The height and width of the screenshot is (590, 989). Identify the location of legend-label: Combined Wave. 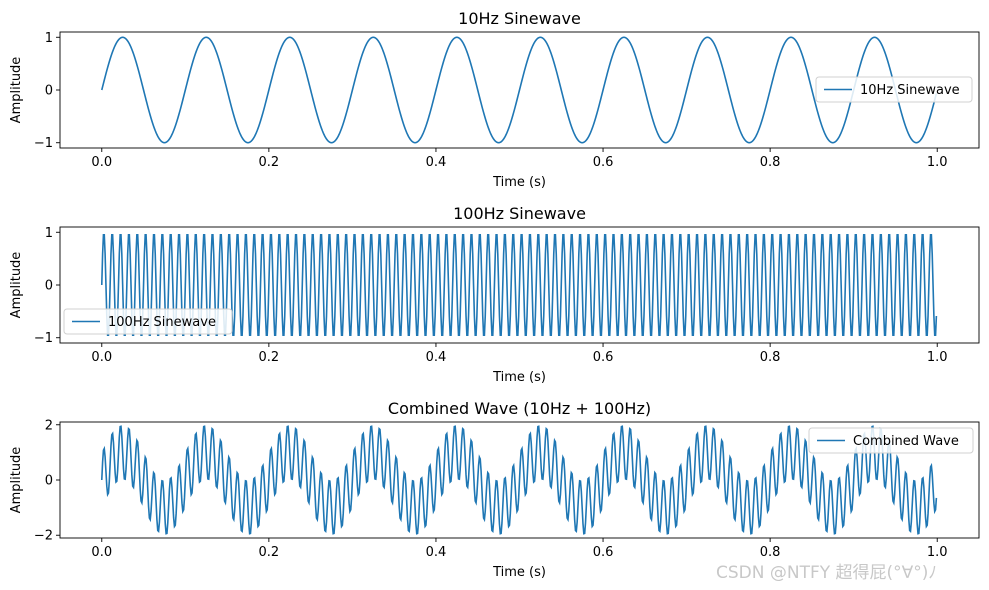
(906, 441).